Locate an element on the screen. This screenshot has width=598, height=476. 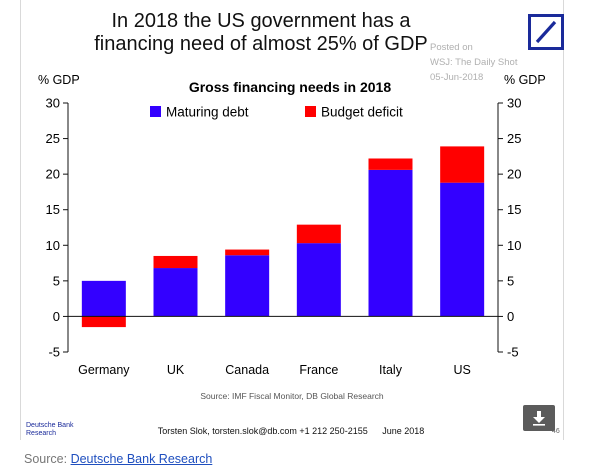
left-axis-label: % GDP is located at coordinates (59, 80).